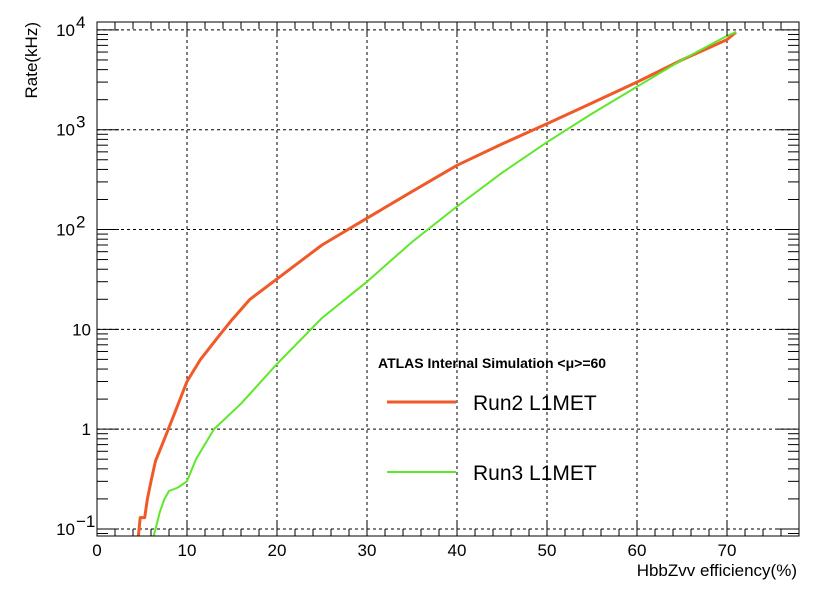 The width and height of the screenshot is (835, 589). Describe the element at coordinates (547, 550) in the screenshot. I see `x-tick-label: 50` at that location.